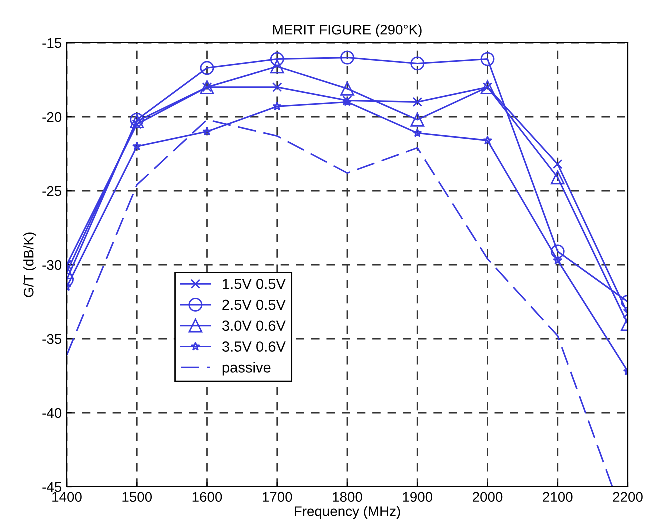 Image resolution: width=647 pixels, height=532 pixels. Describe the element at coordinates (52, 191) in the screenshot. I see `y-tick-label: -25` at that location.